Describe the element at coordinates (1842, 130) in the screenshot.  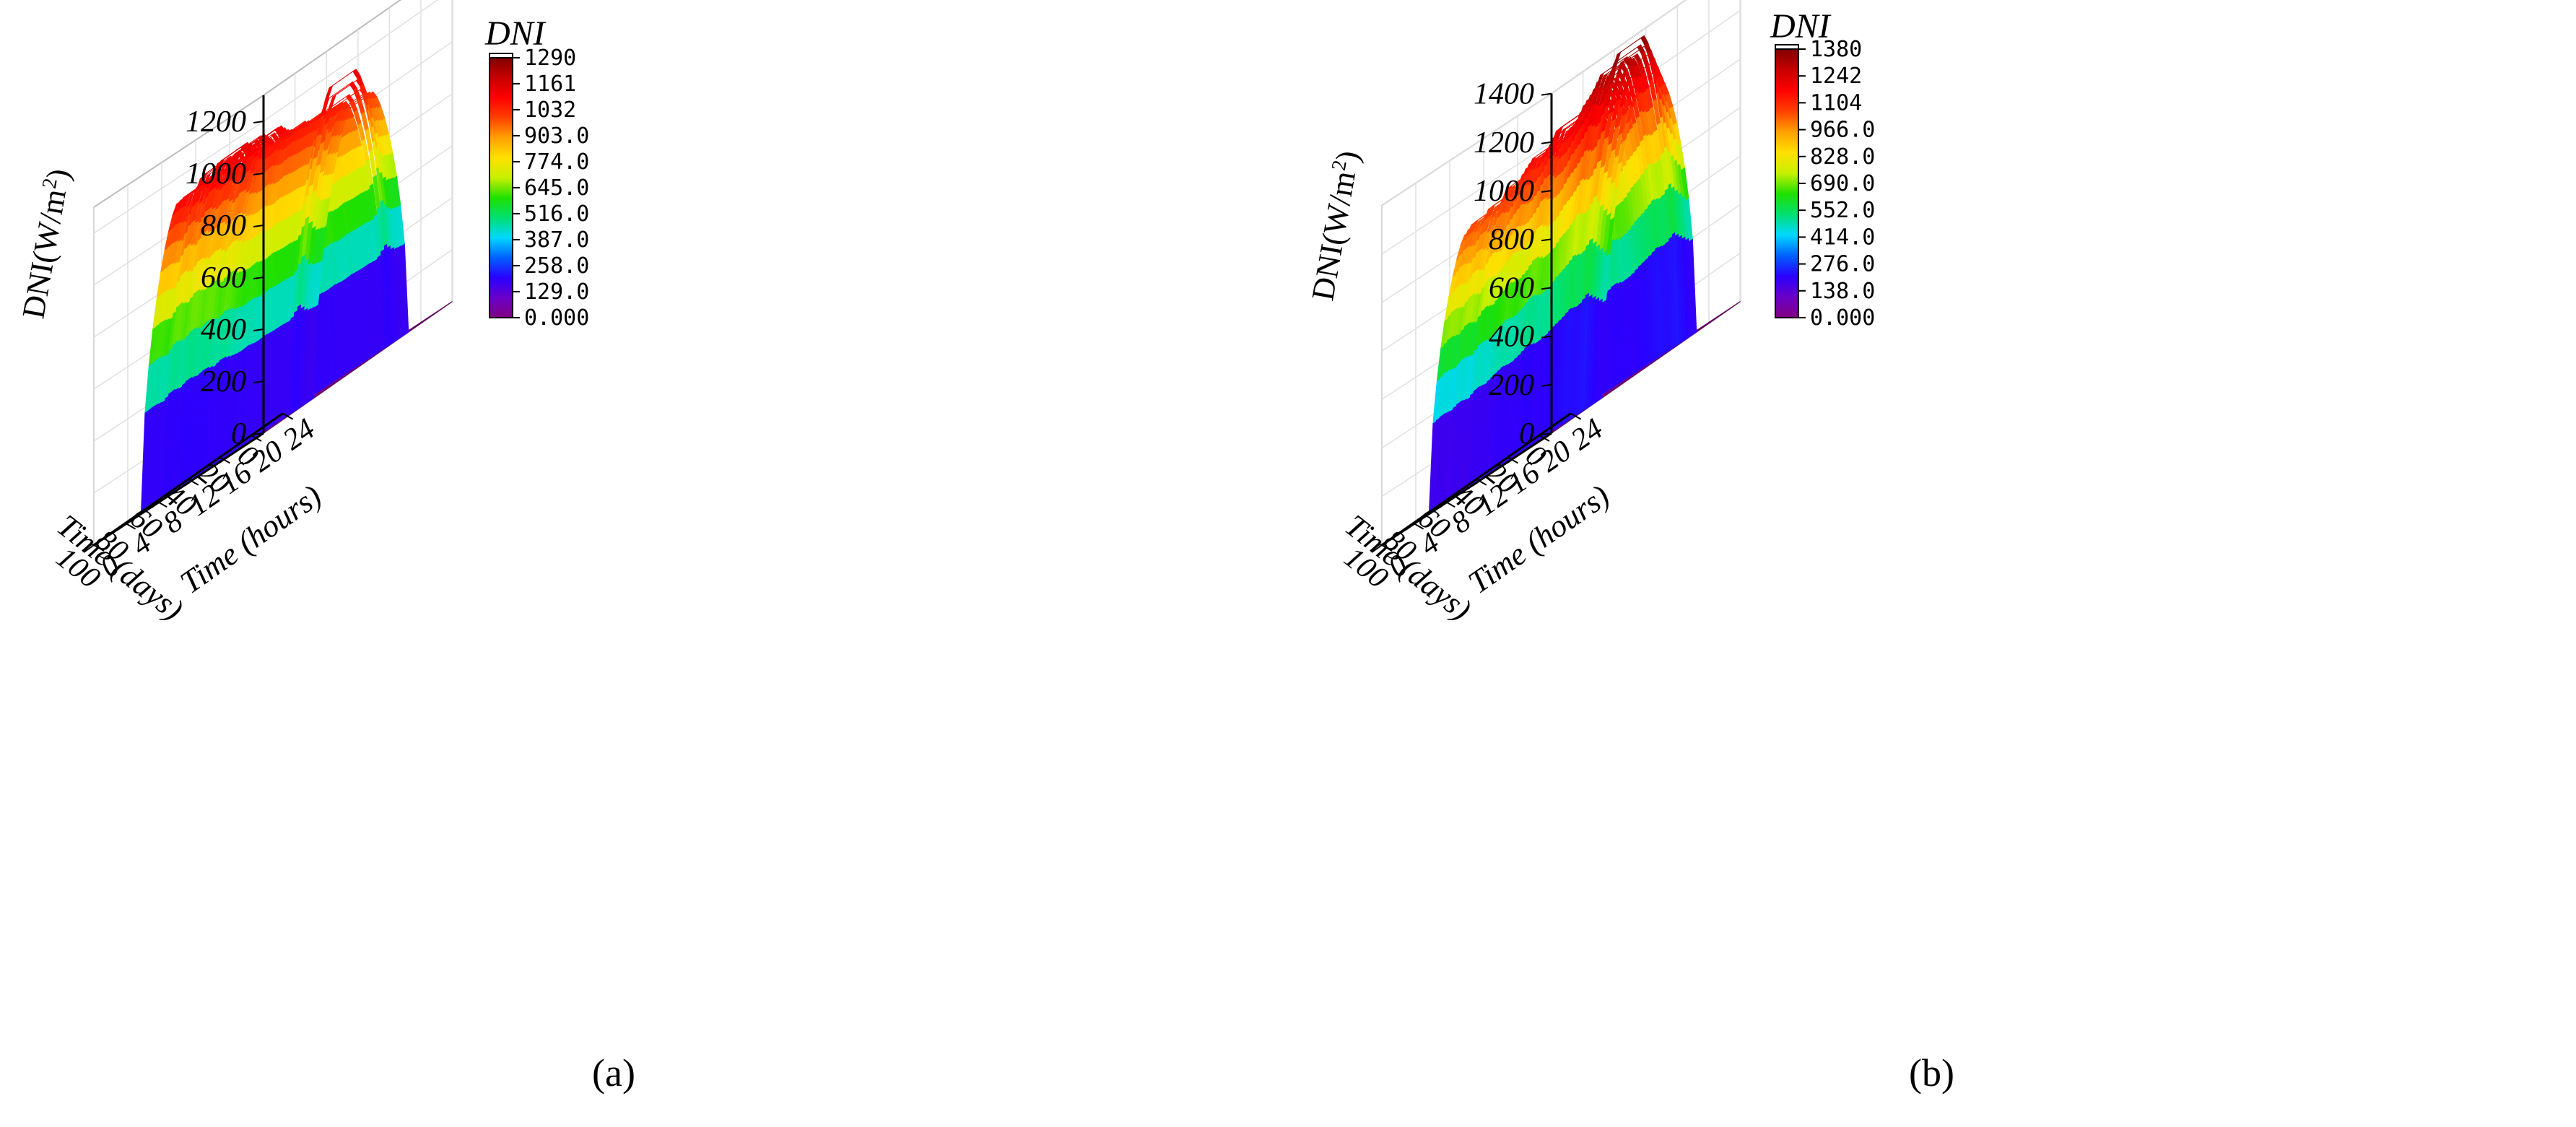
I see `colorbar-tick-label: 966.0` at that location.